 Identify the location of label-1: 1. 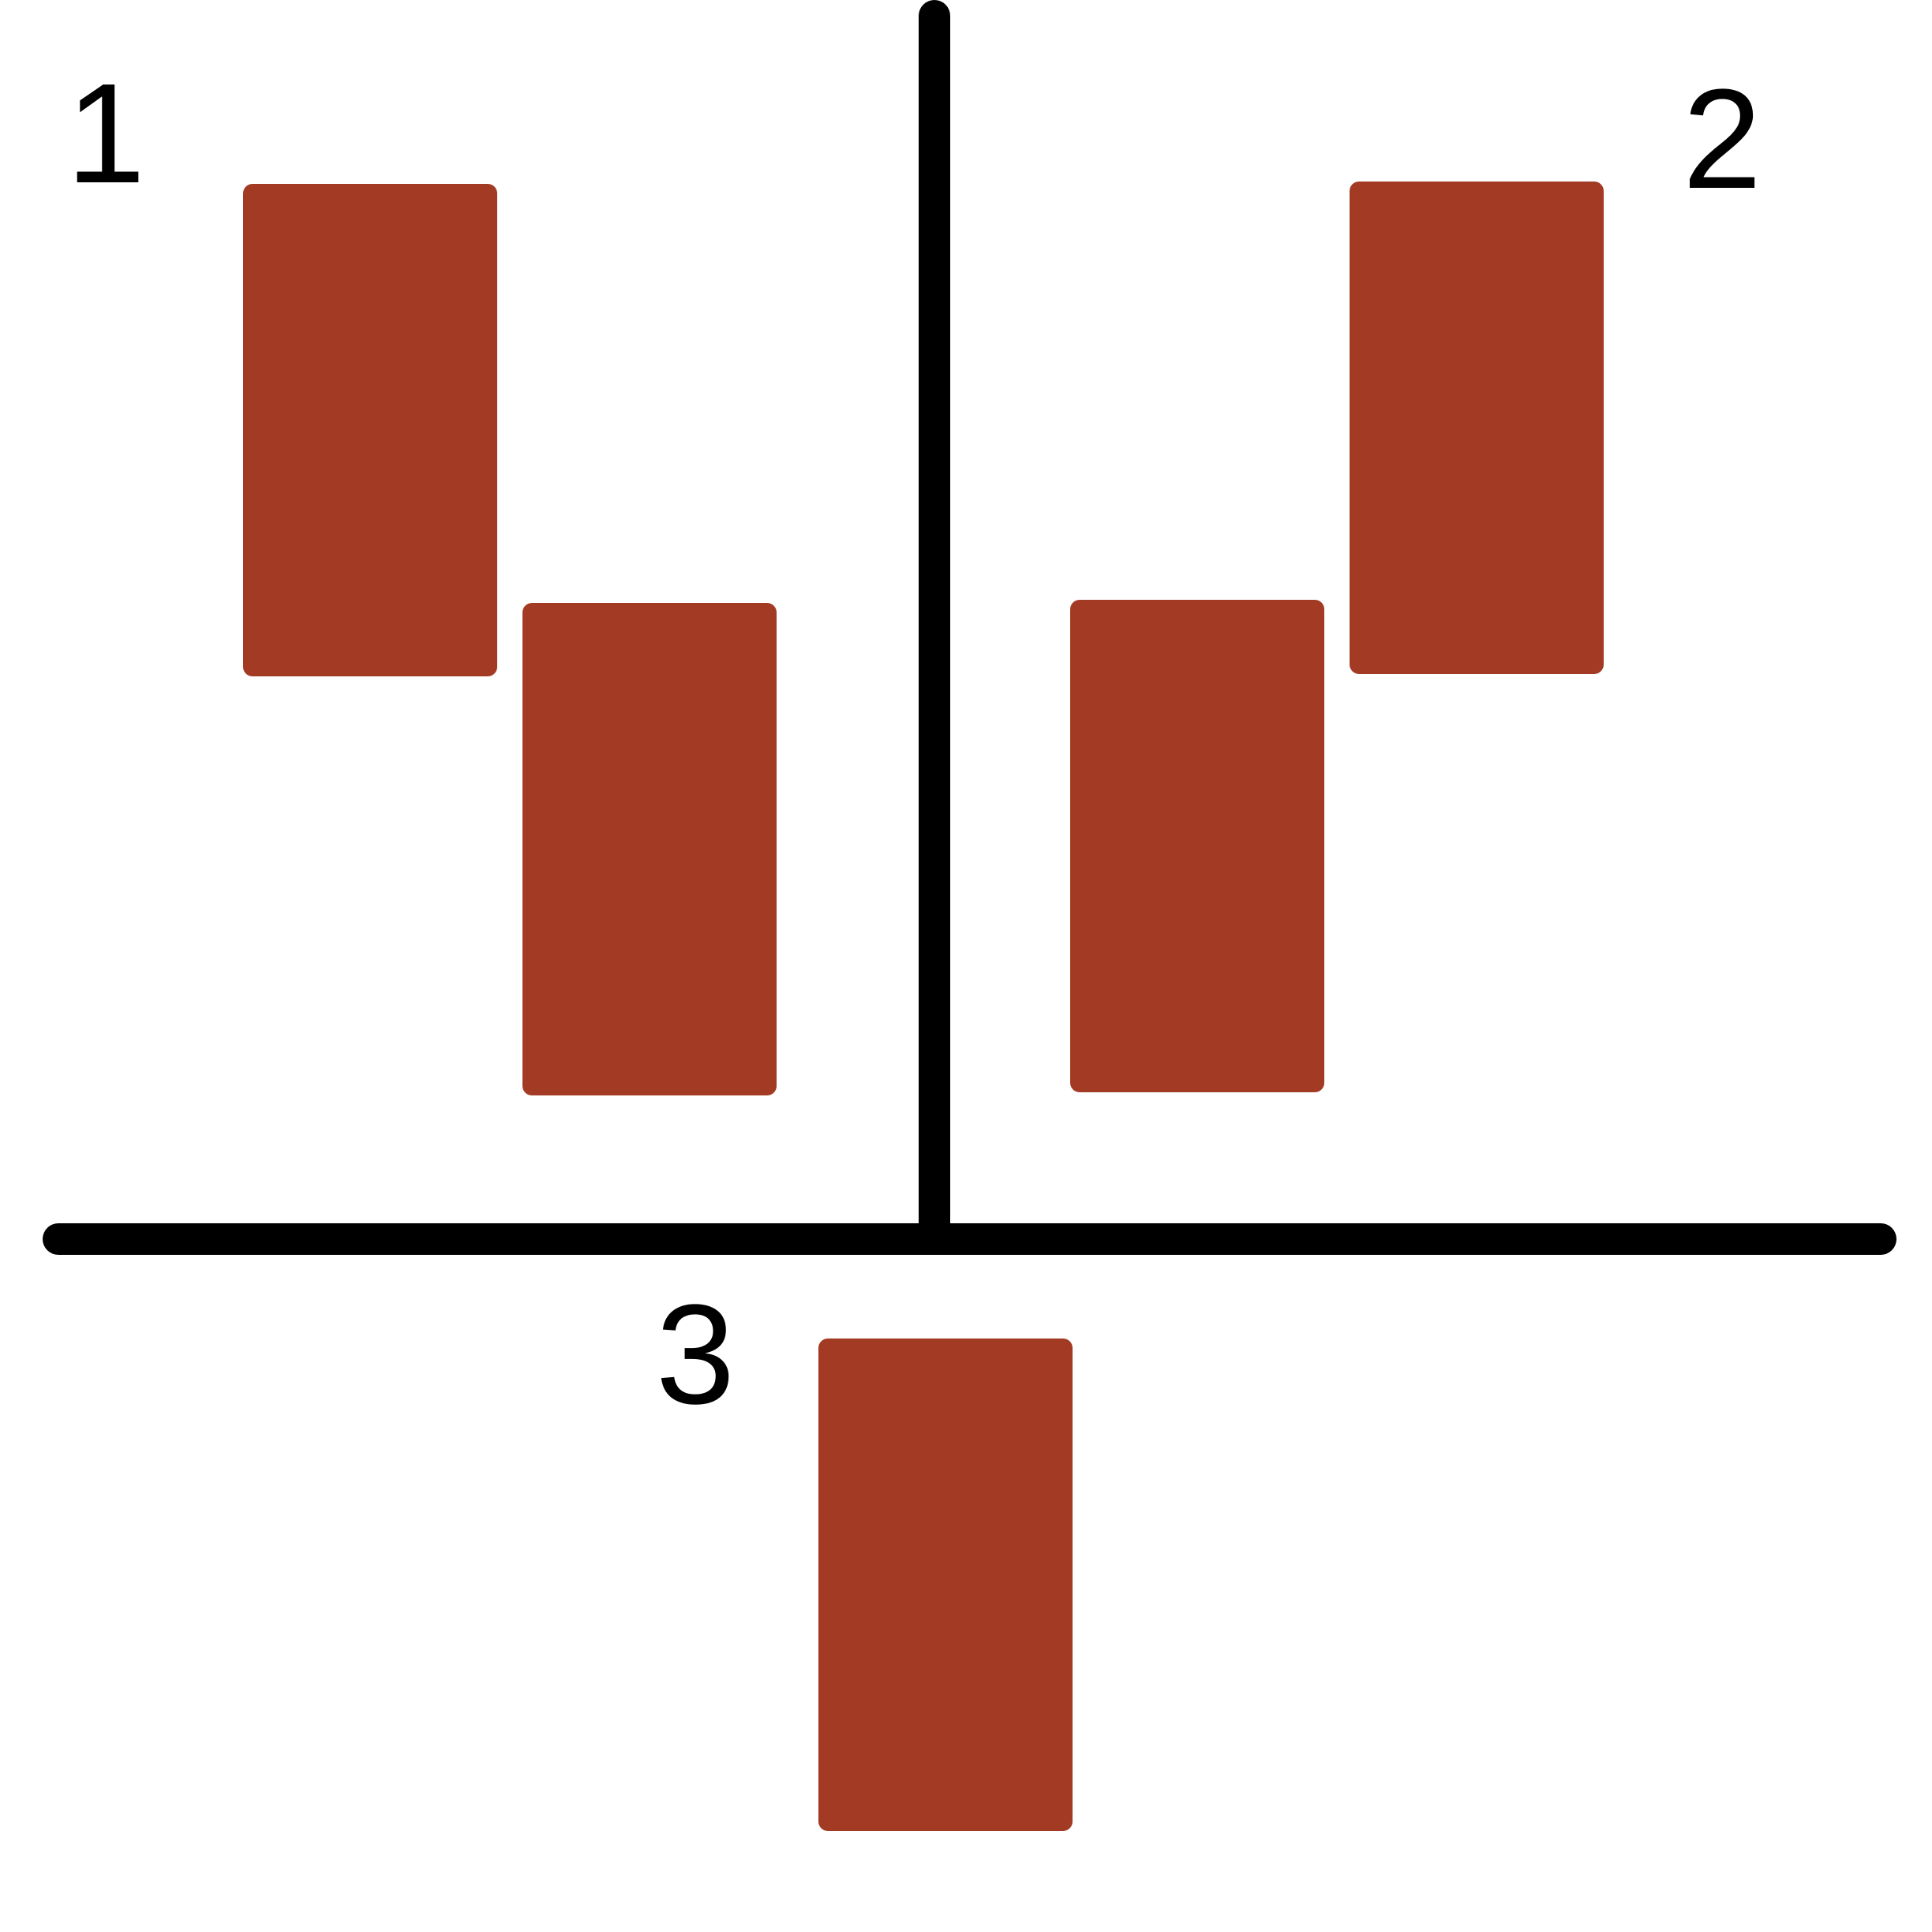
(105, 133).